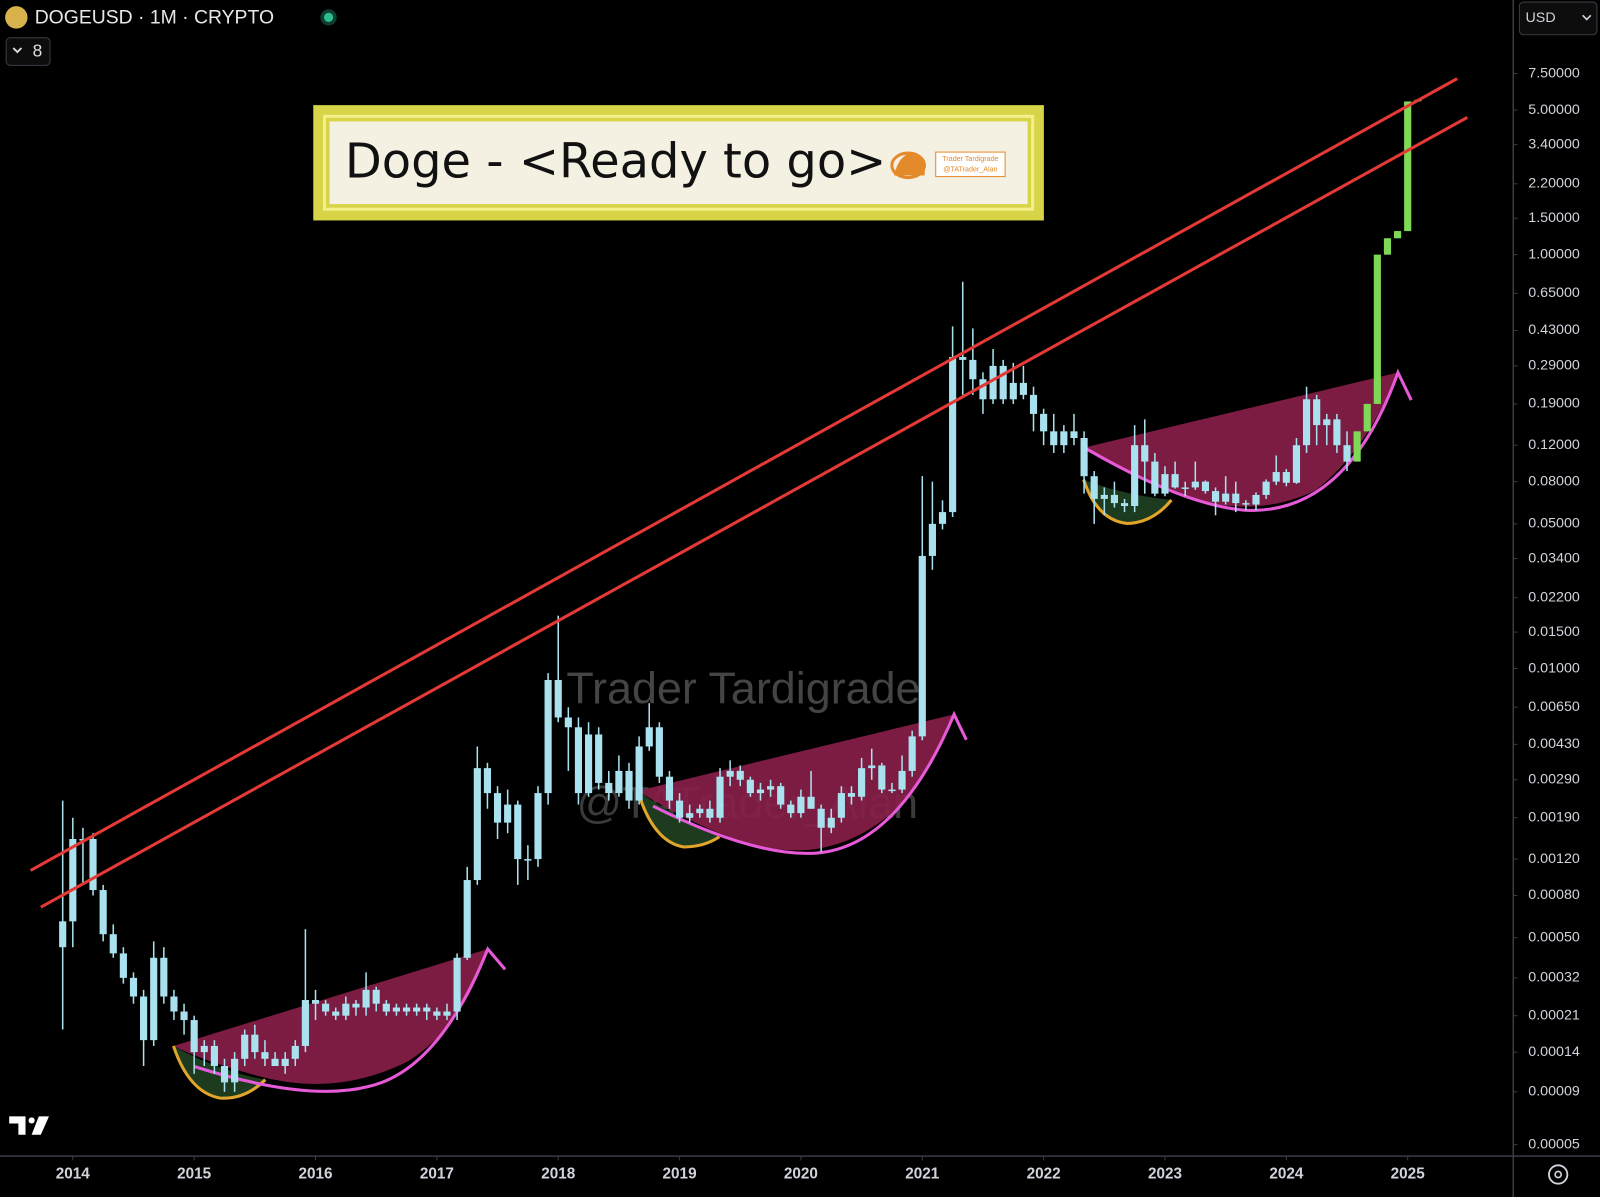 Image resolution: width=1600 pixels, height=1197 pixels. What do you see at coordinates (1044, 1174) in the screenshot?
I see `x-tick-label: 2022` at bounding box center [1044, 1174].